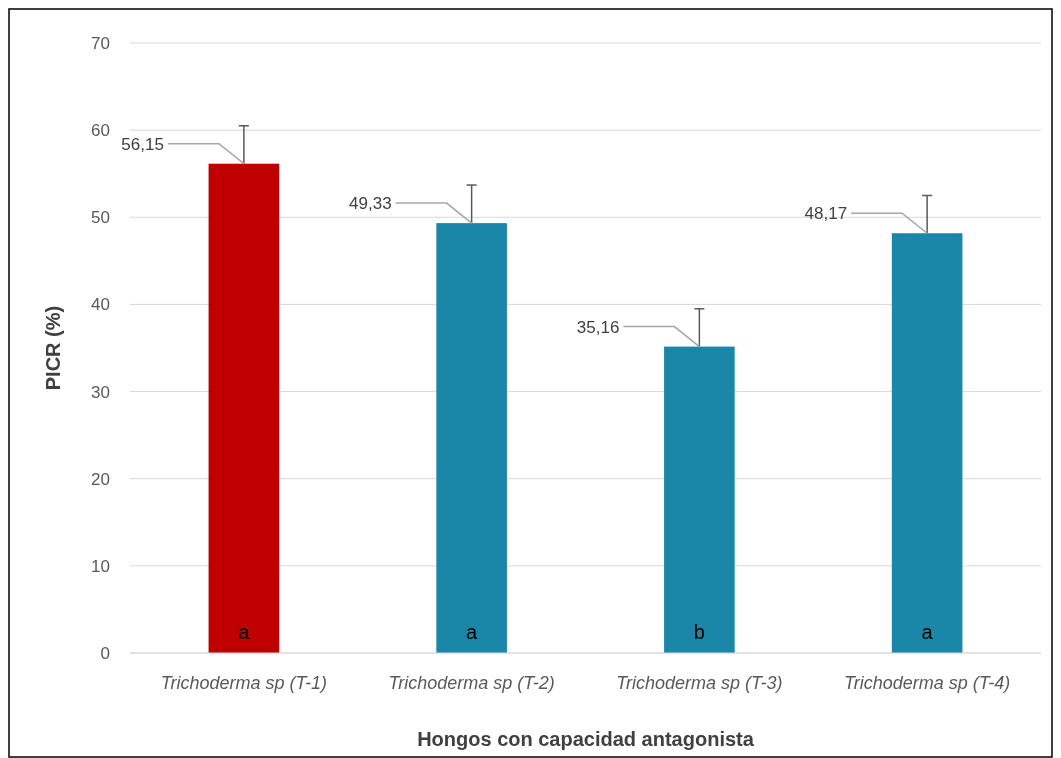 The height and width of the screenshot is (758, 1061). Describe the element at coordinates (100, 218) in the screenshot. I see `y-tick-label: 50` at that location.